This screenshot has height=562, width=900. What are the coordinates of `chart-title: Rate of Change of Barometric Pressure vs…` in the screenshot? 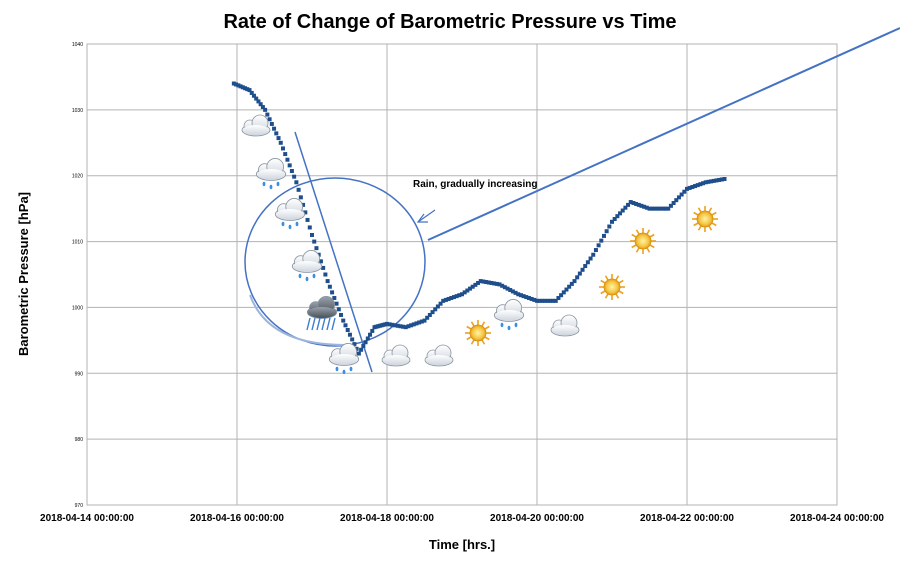 It's located at (449, 22).